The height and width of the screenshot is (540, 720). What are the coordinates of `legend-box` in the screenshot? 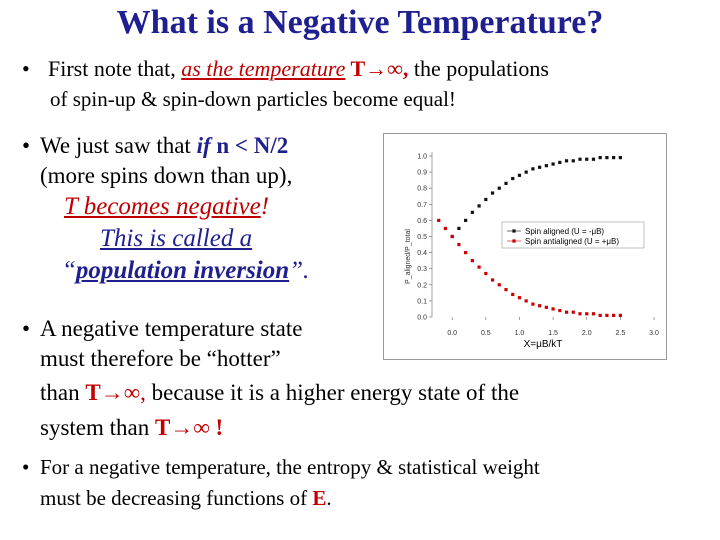 It's located at (573, 235).